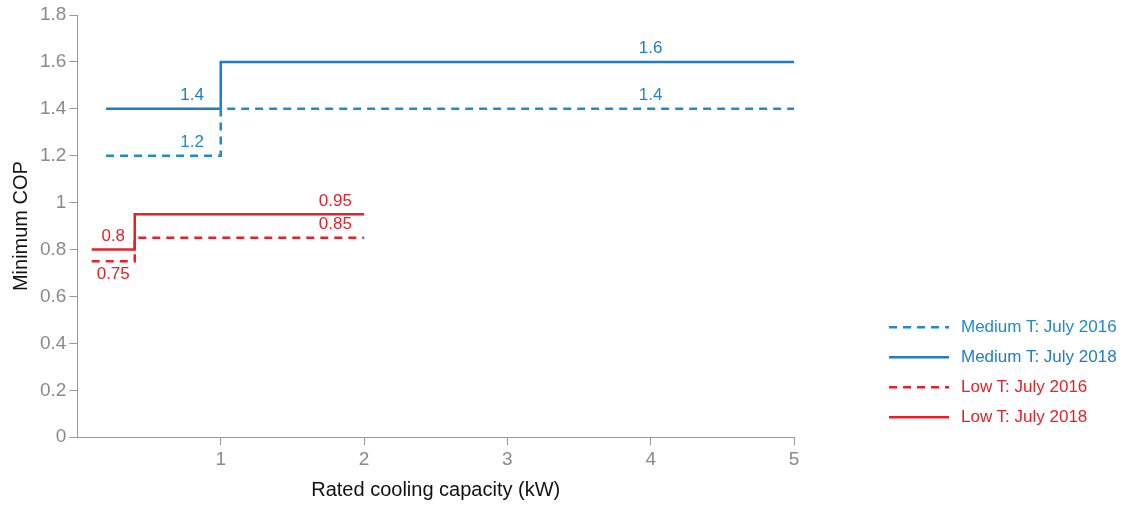 Image resolution: width=1134 pixels, height=511 pixels. I want to click on x-tick-label: 4, so click(651, 458).